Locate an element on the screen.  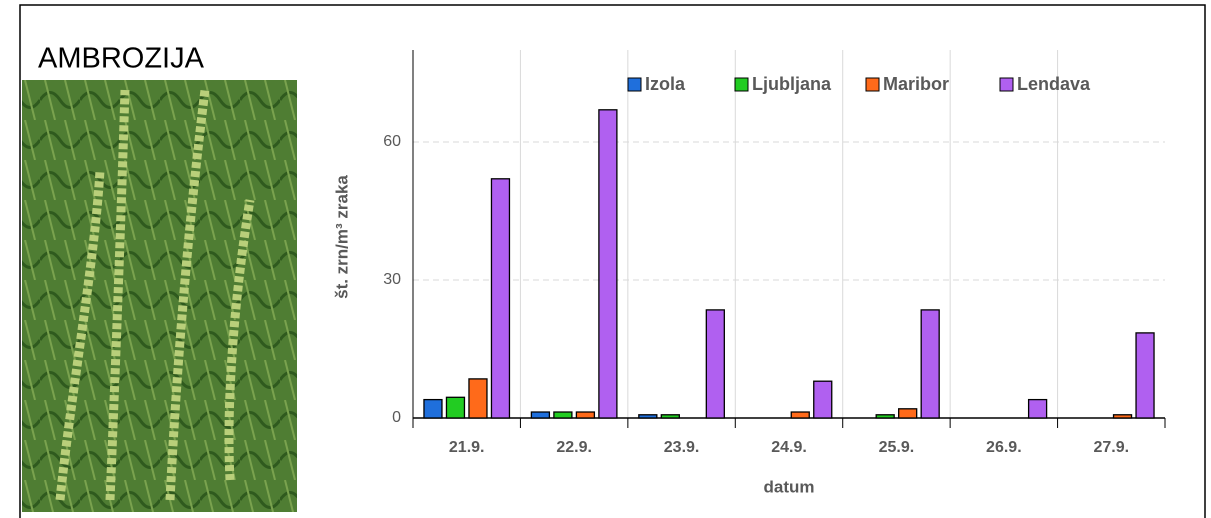
x-axis-label: datum is located at coordinates (789, 486).